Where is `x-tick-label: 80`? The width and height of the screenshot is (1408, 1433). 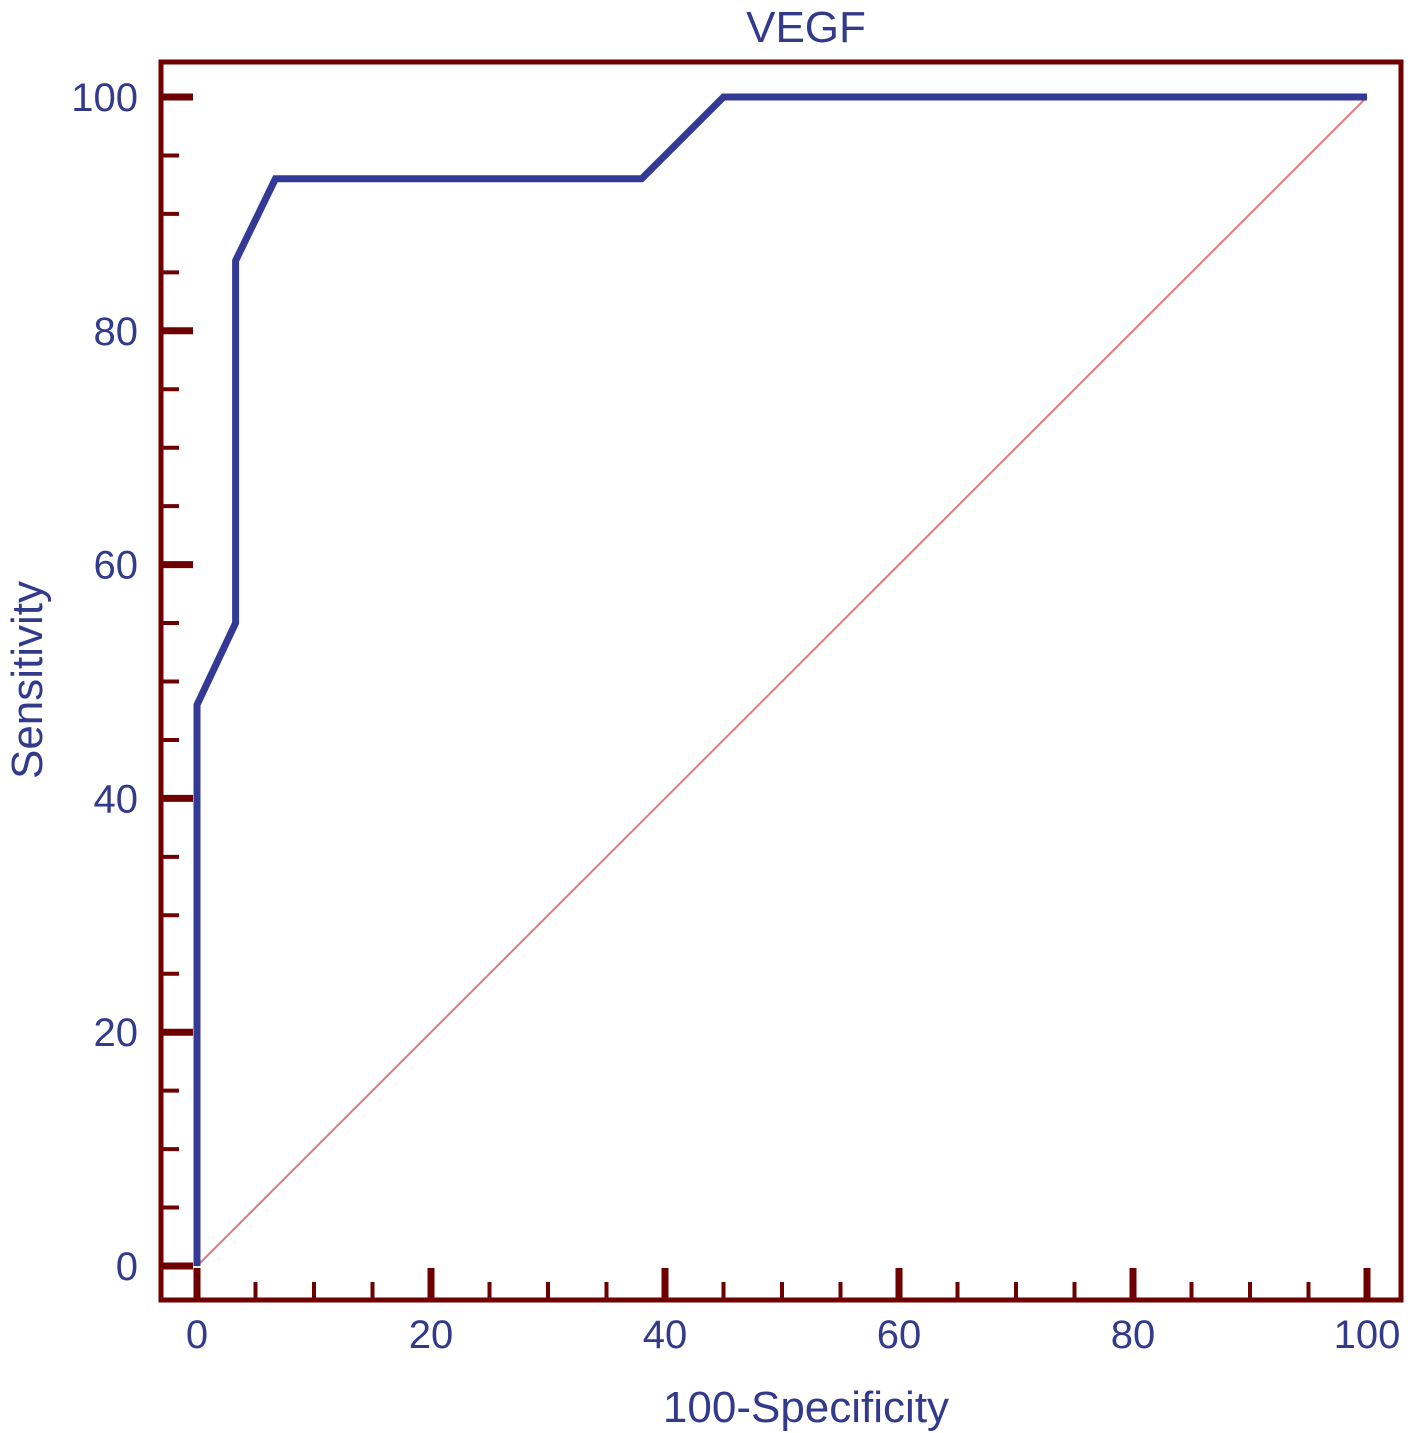
x-tick-label: 80 is located at coordinates (1133, 1335).